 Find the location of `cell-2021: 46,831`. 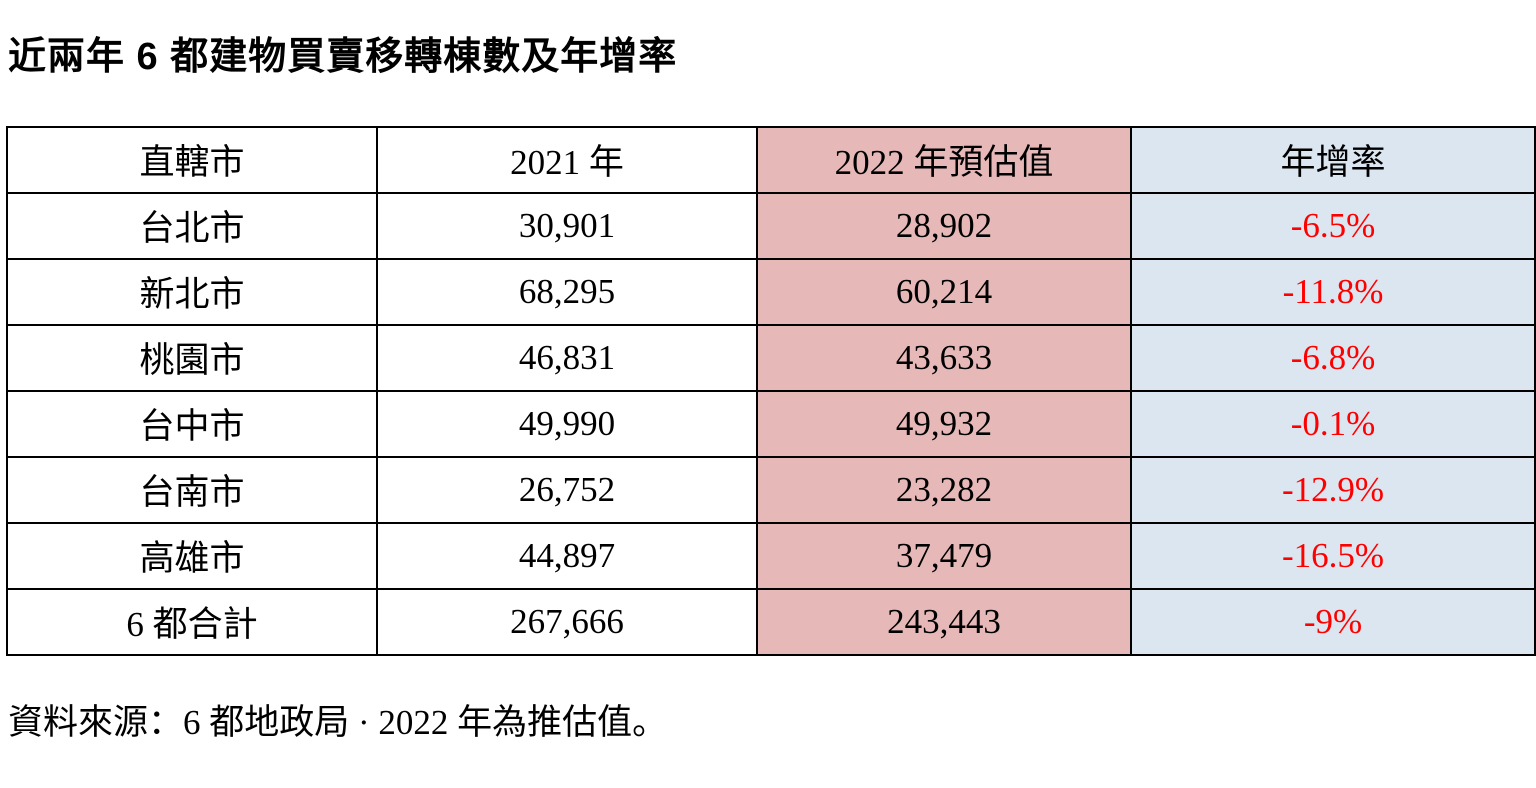

cell-2021: 46,831 is located at coordinates (567, 357).